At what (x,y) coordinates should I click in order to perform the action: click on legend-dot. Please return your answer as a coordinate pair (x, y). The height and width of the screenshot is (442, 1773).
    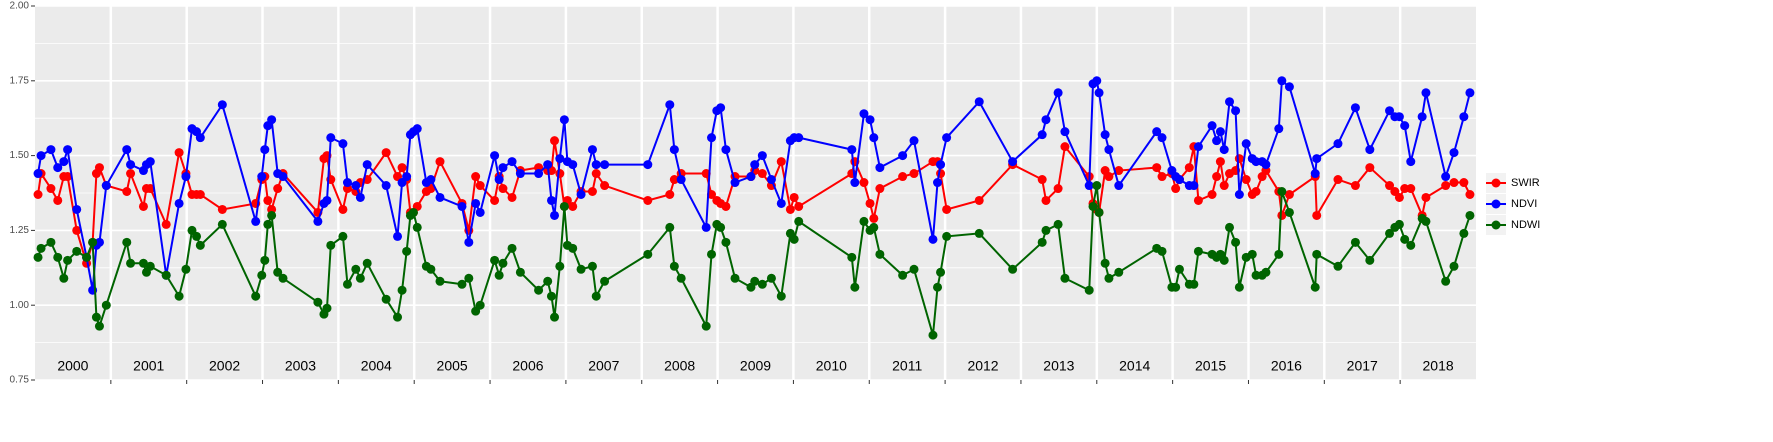
    Looking at the image, I should click on (1496, 225).